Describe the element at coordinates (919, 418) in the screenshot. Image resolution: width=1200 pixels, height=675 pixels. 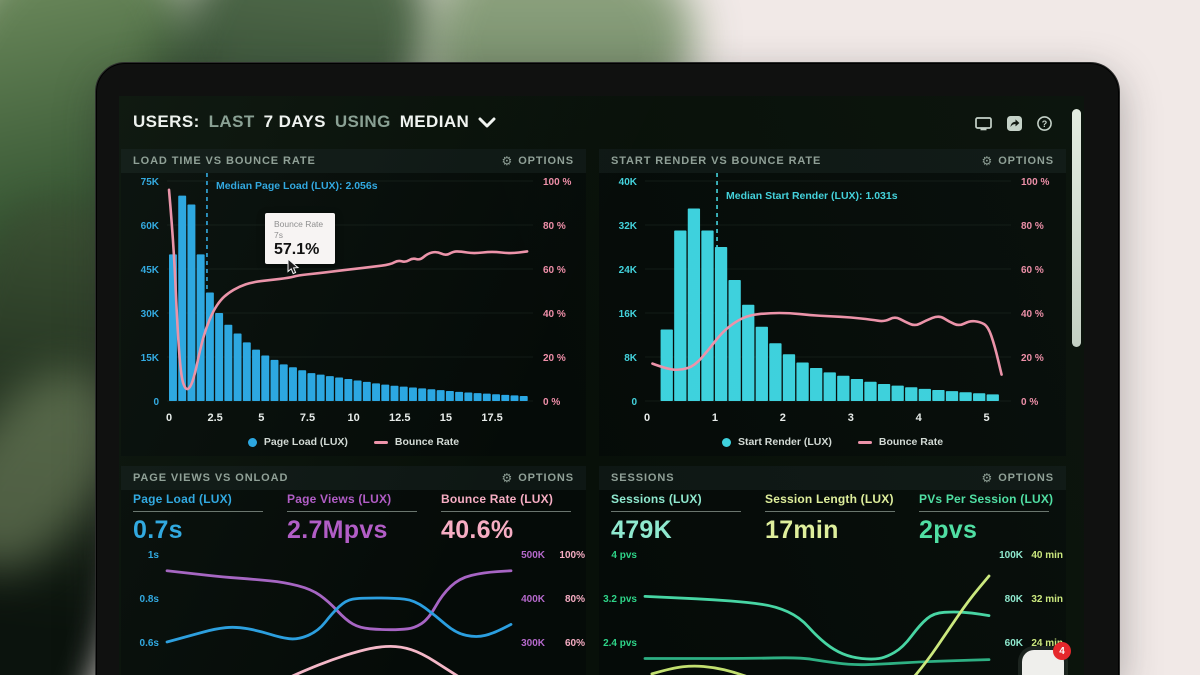
I see `x-axis-tick: 4` at that location.